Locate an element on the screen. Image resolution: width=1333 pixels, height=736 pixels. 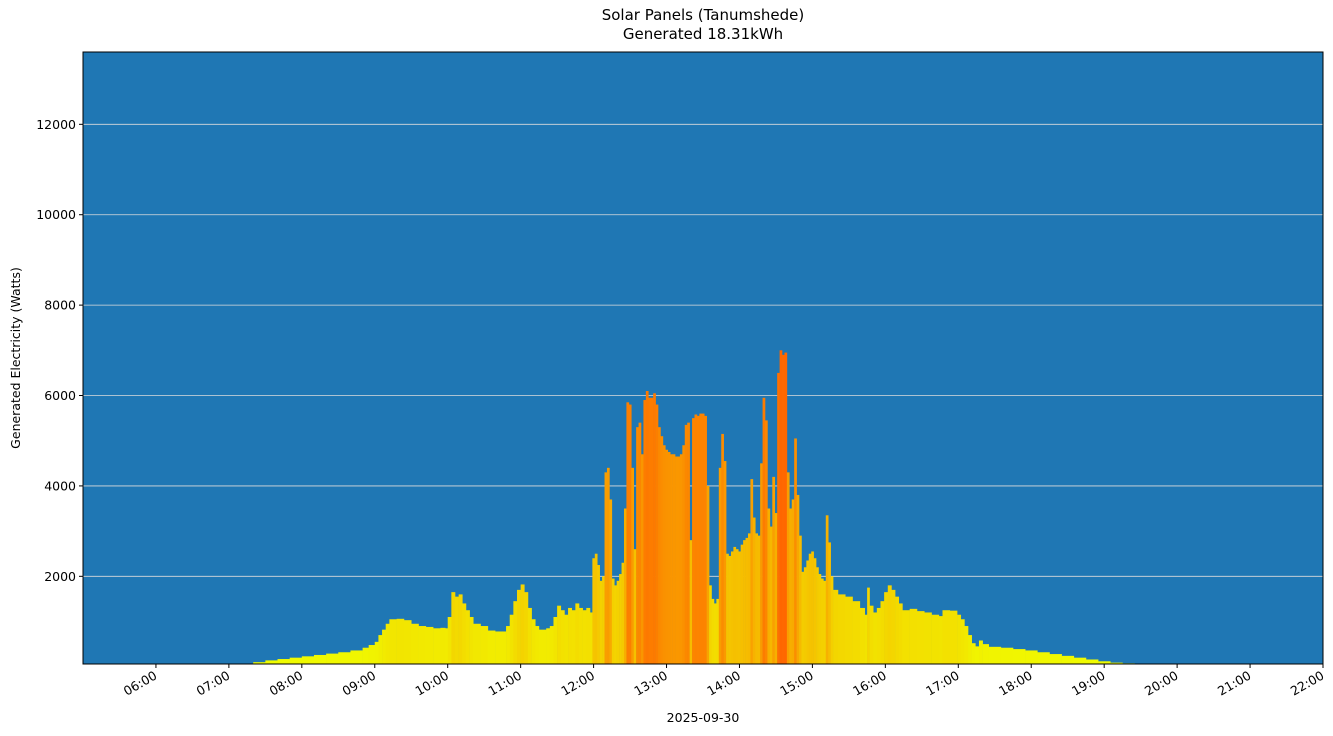
x-tick-label: 11:00 is located at coordinates (504, 683).